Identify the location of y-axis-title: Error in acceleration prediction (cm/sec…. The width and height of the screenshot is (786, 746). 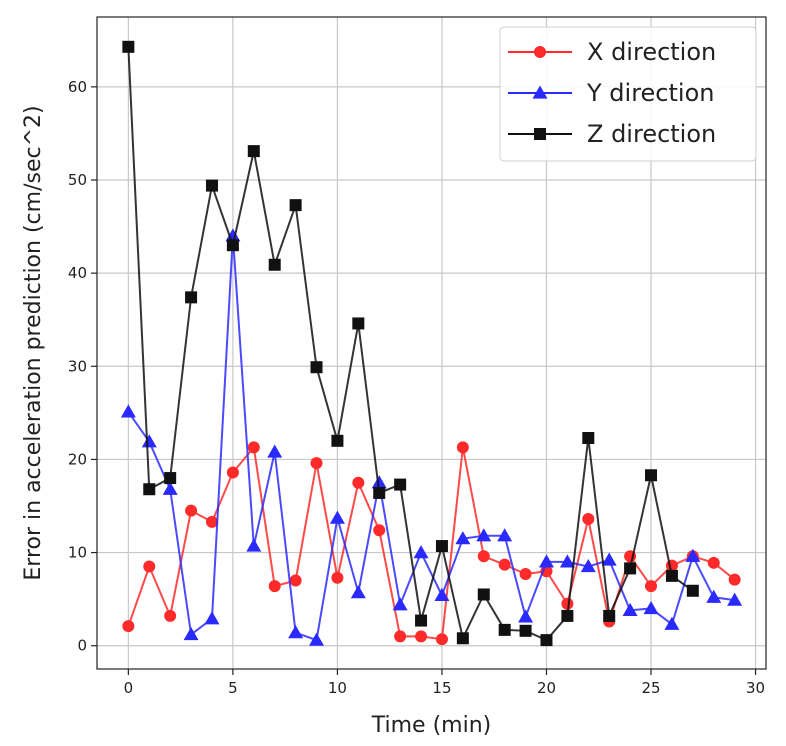
(33, 342).